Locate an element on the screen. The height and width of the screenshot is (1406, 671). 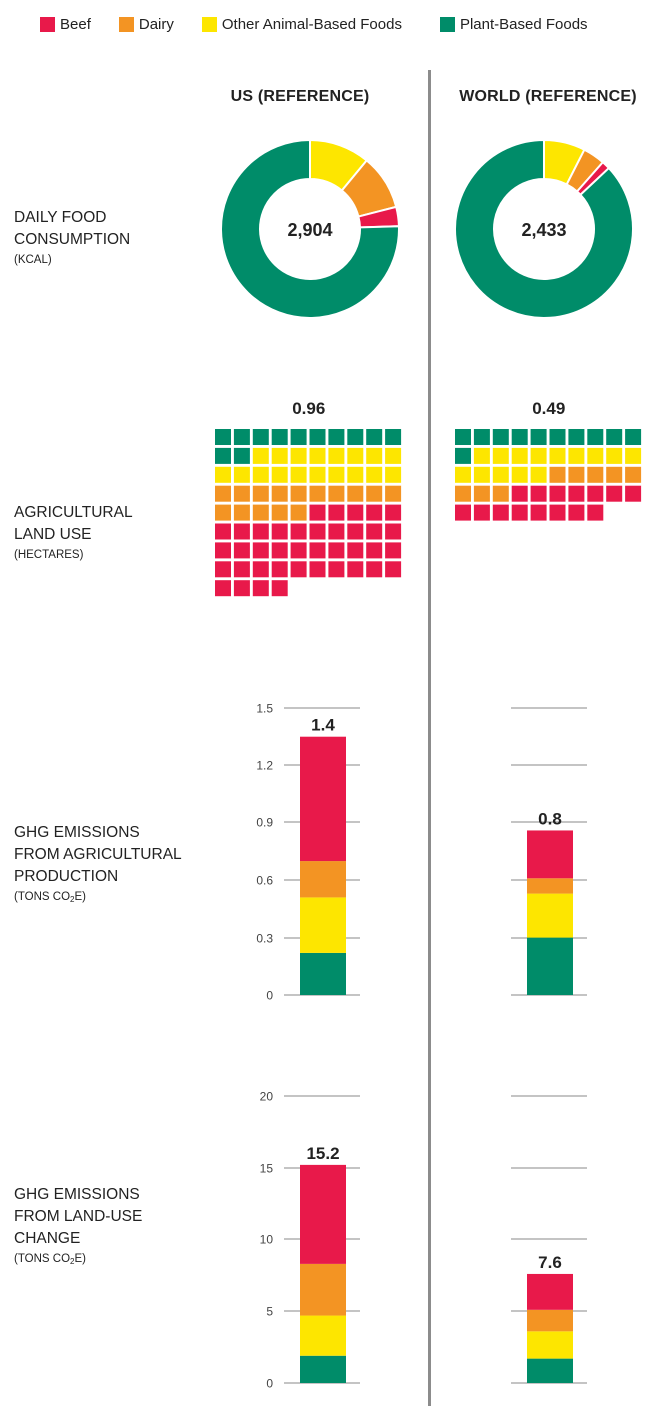
donut-total-label: 2,433 is located at coordinates (543, 230).